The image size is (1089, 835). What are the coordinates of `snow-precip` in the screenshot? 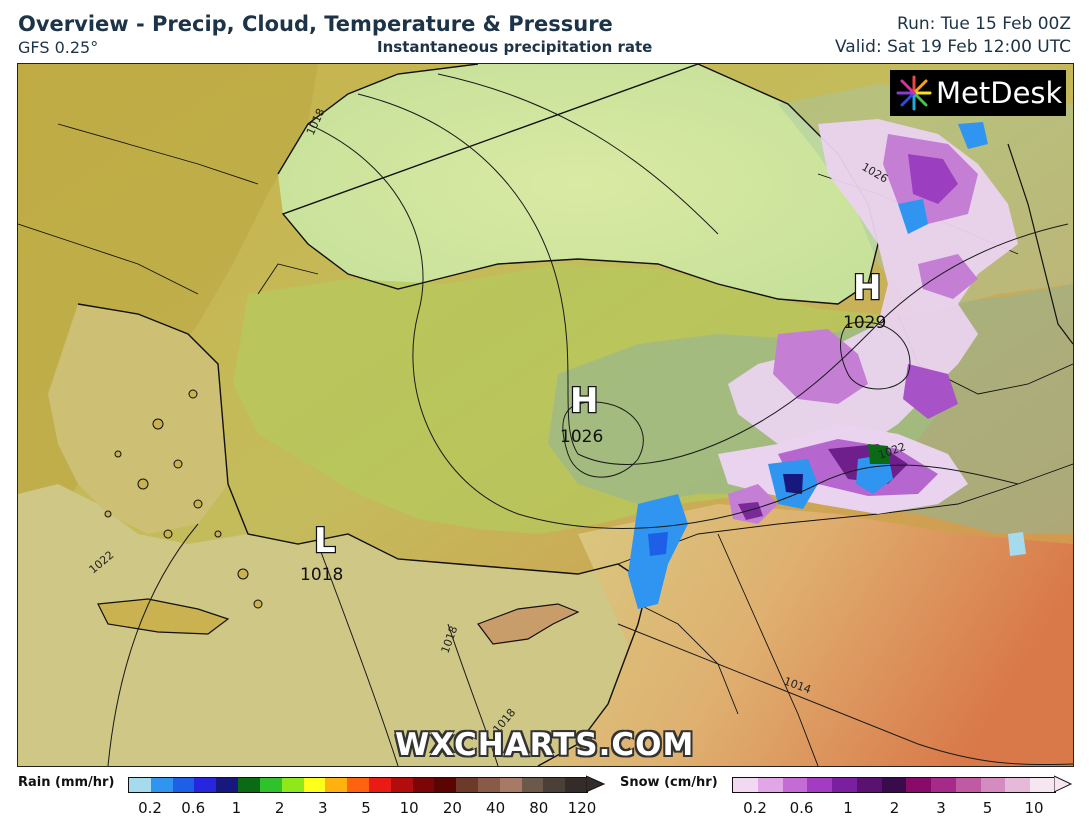 It's located at (868, 321).